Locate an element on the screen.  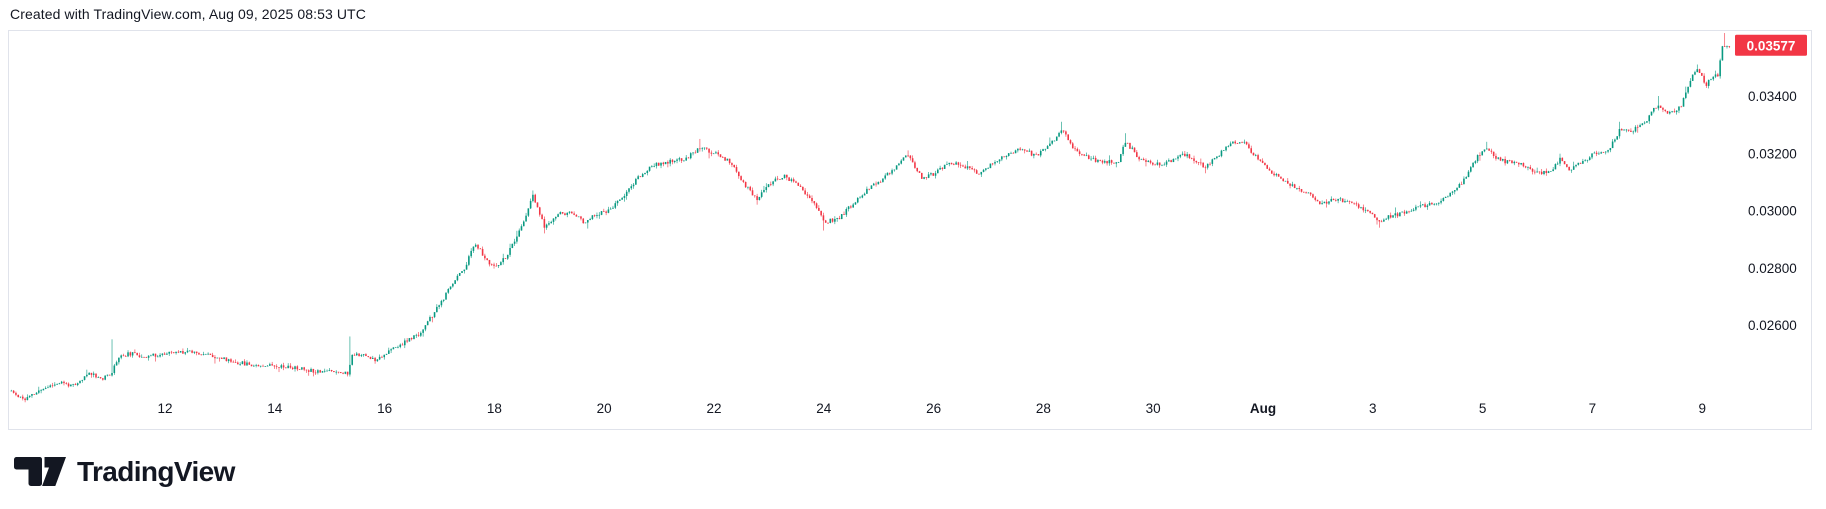
time-scale-label: 16 is located at coordinates (384, 408).